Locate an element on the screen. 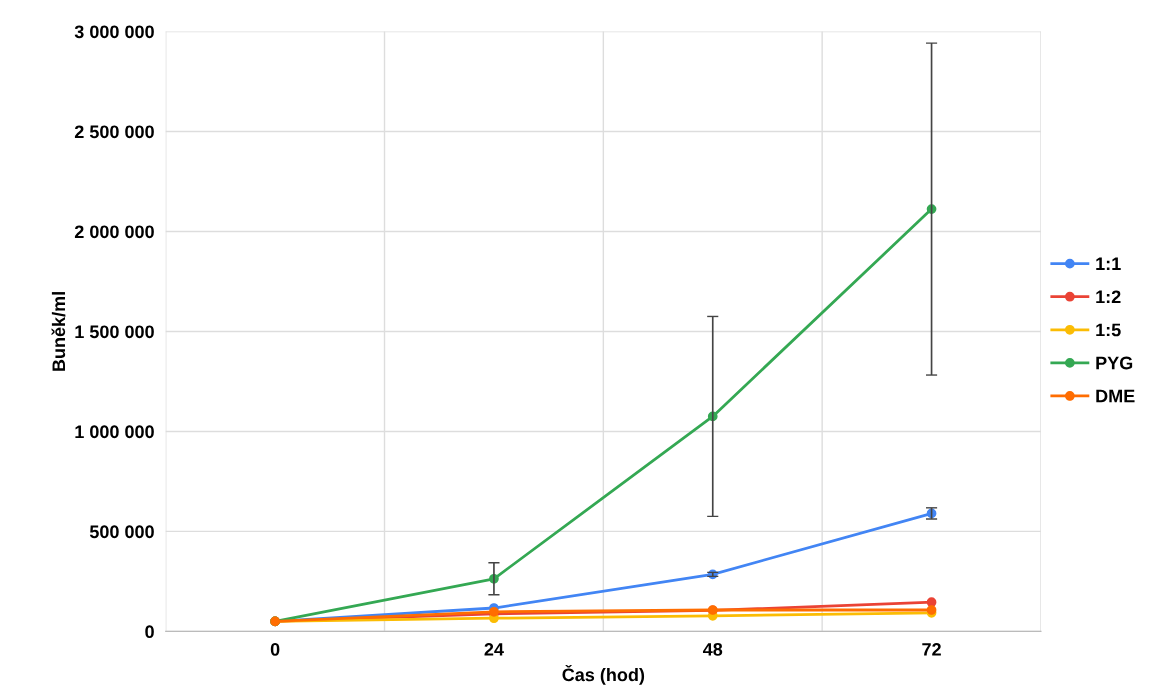  x-tick-label: 24 is located at coordinates (494, 649).